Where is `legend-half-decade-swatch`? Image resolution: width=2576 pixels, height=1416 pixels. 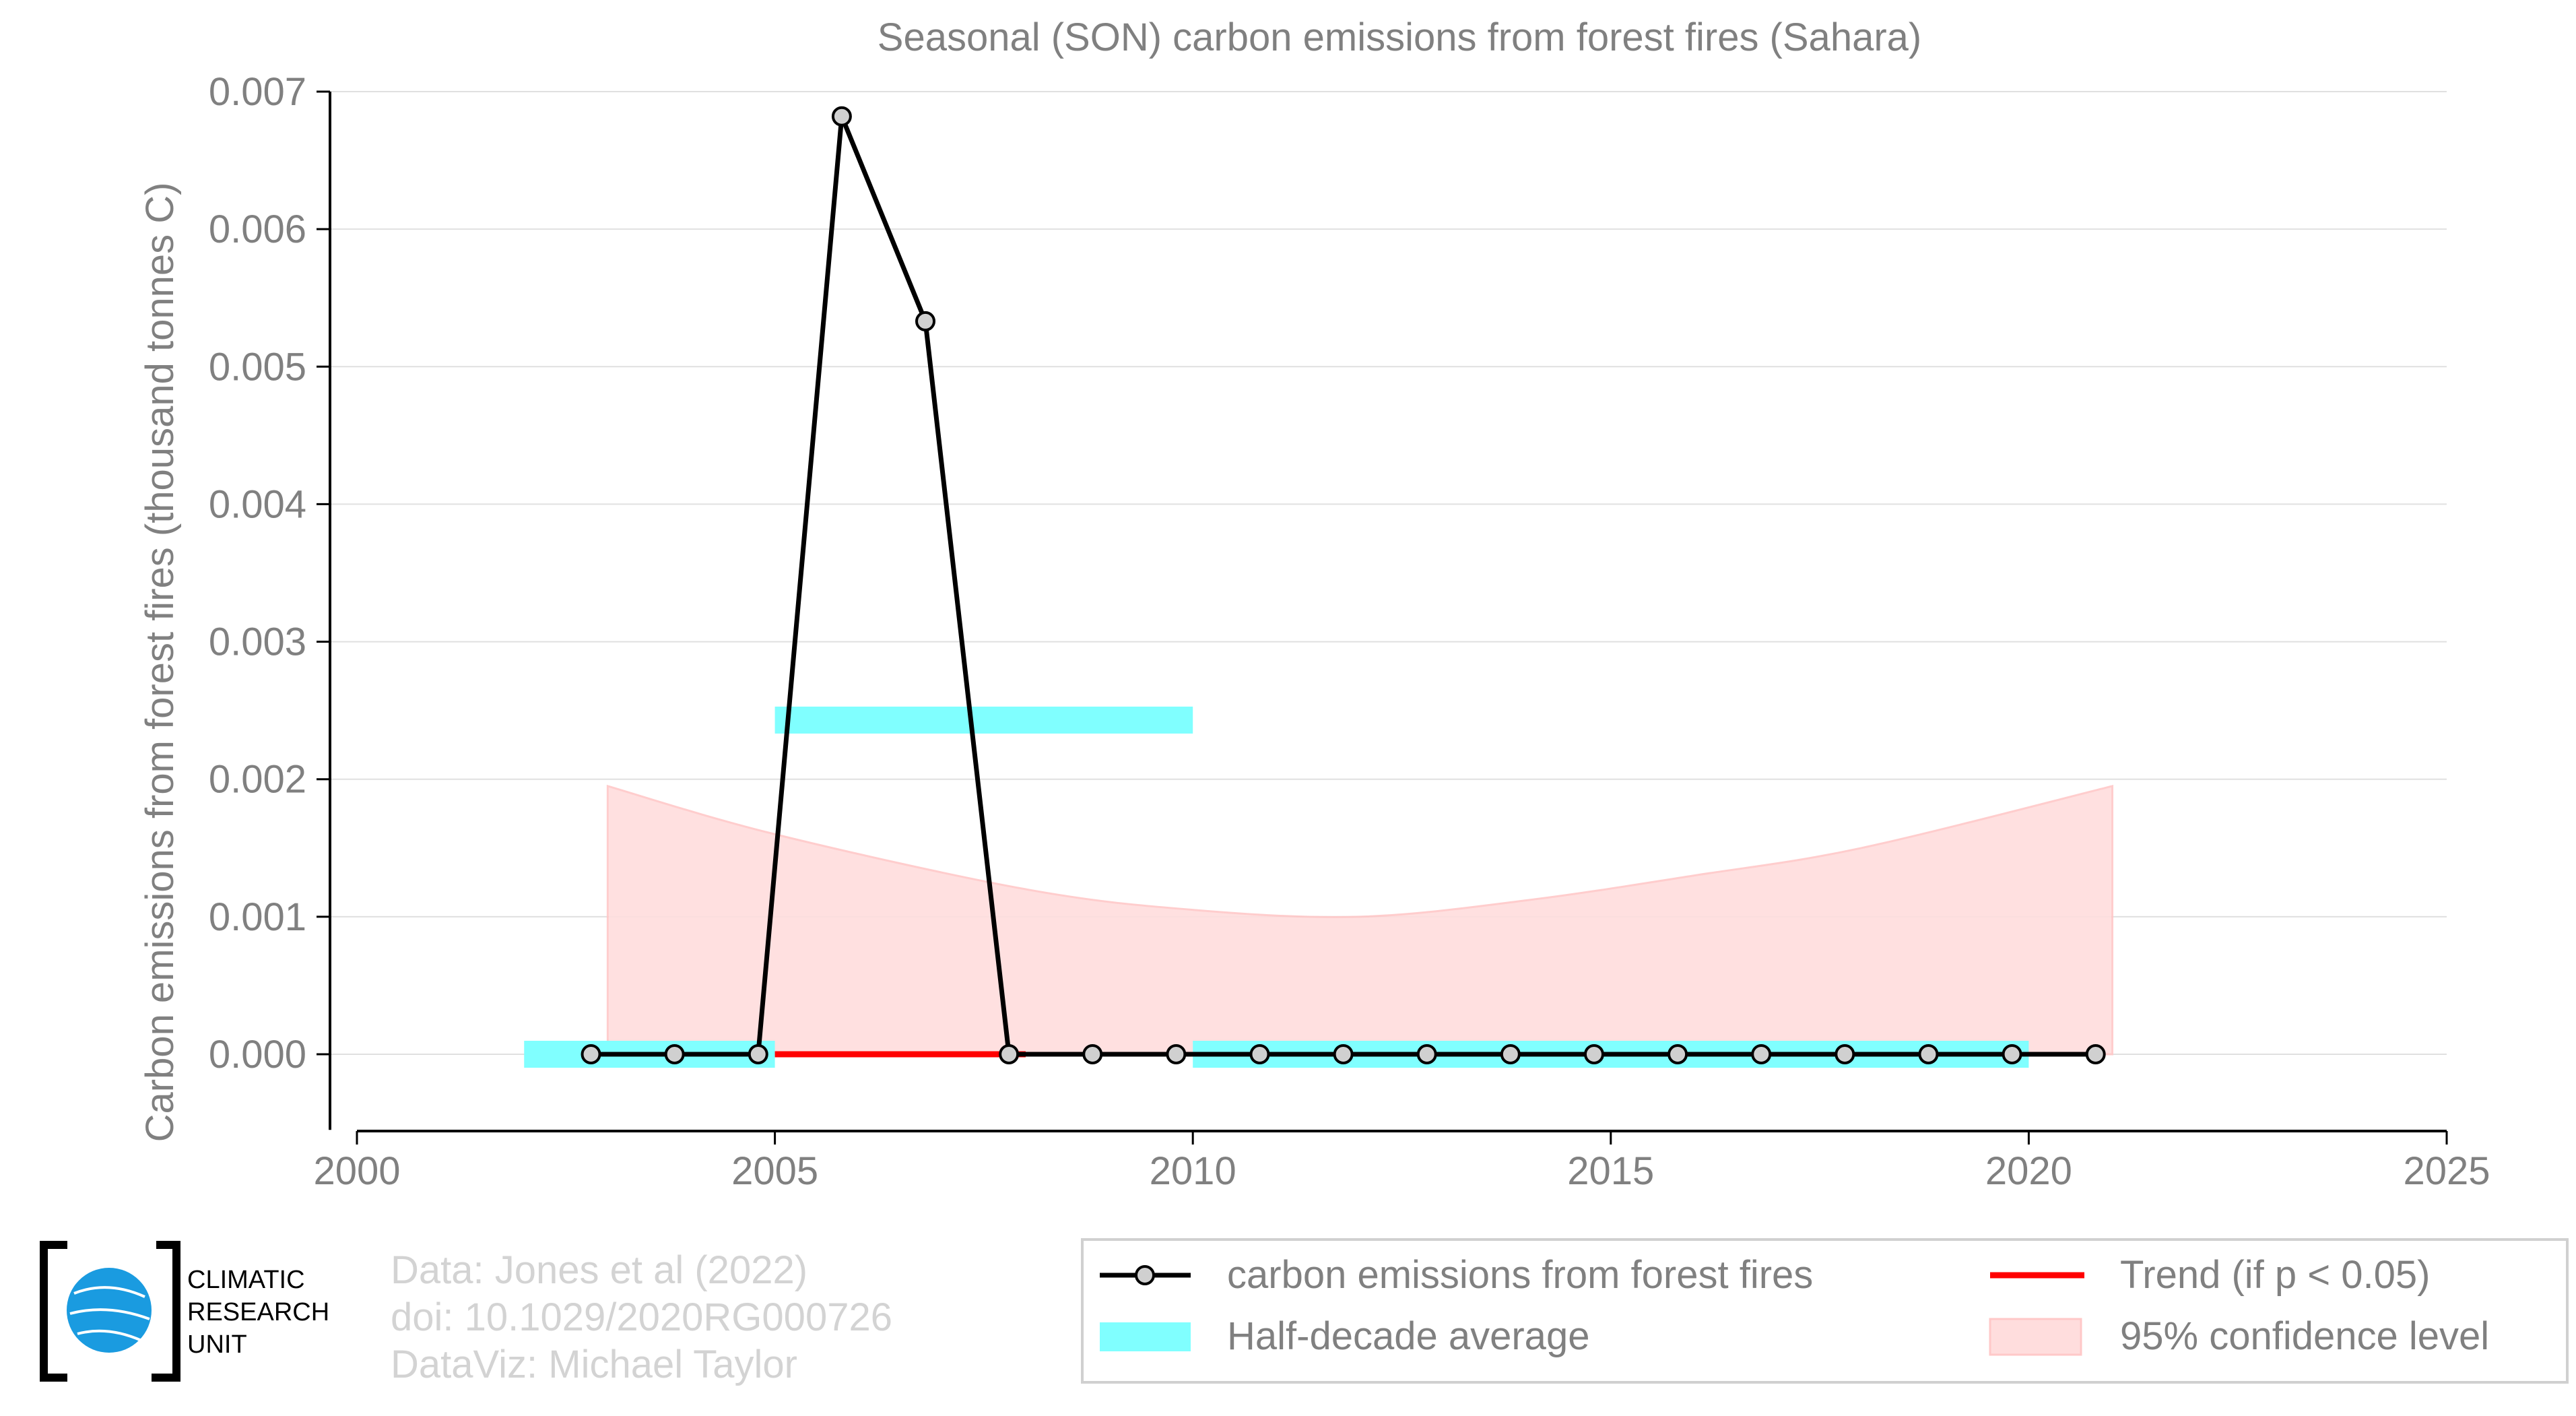 legend-half-decade-swatch is located at coordinates (1145, 1336).